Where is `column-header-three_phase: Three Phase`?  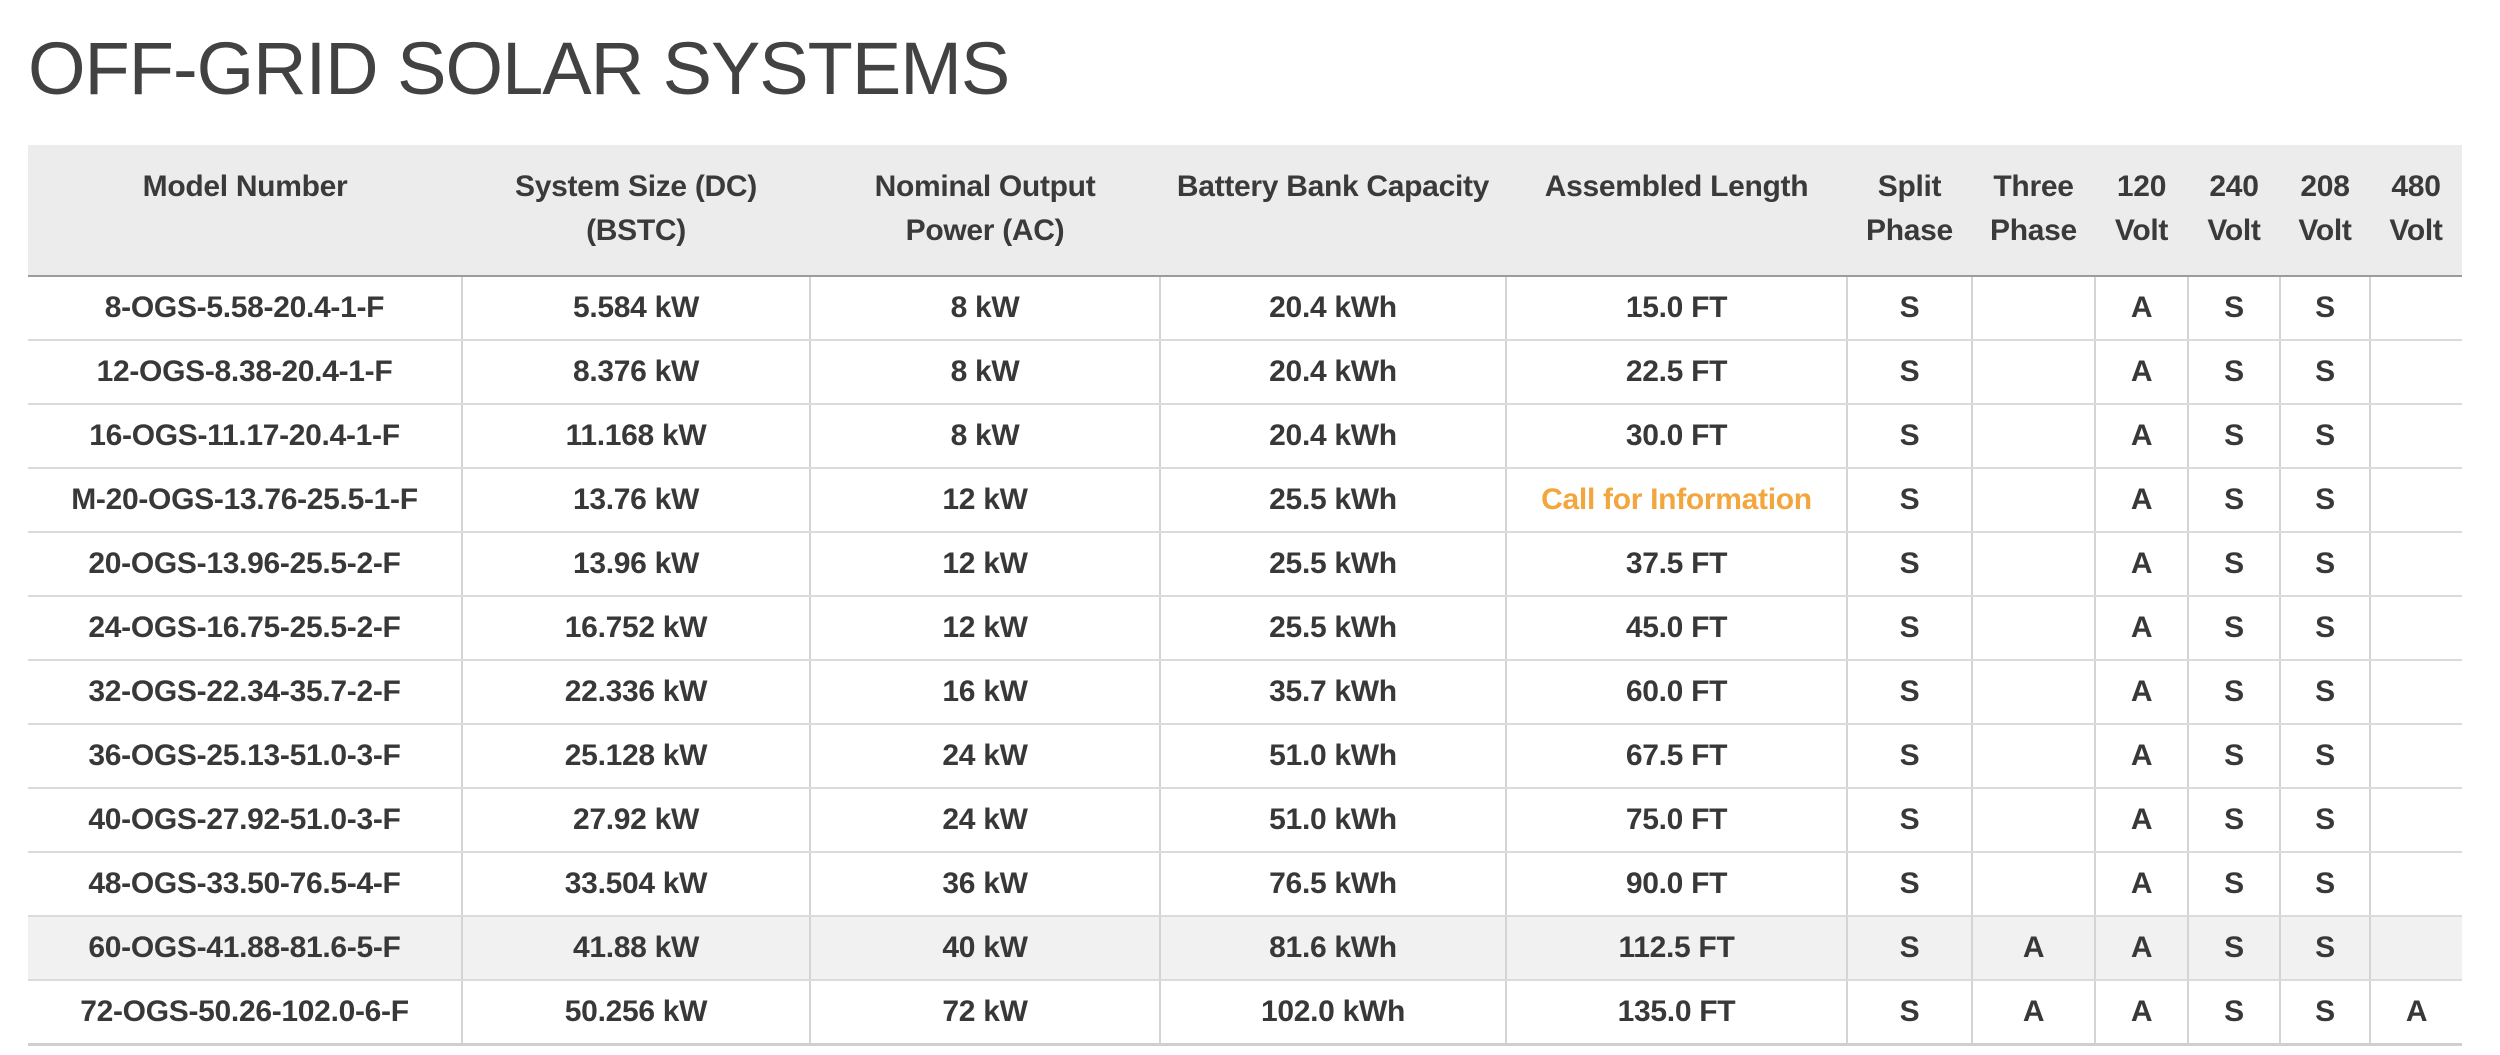
column-header-three_phase: Three Phase is located at coordinates (2033, 211).